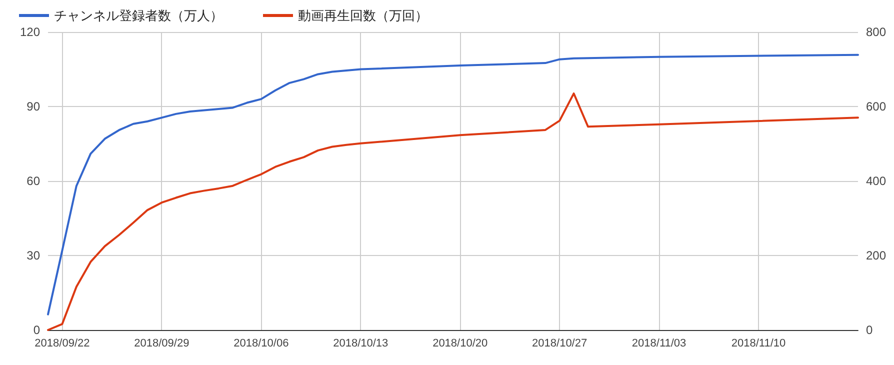  Describe the element at coordinates (659, 344) in the screenshot. I see `x-tick-label: 2018/11/03` at that location.